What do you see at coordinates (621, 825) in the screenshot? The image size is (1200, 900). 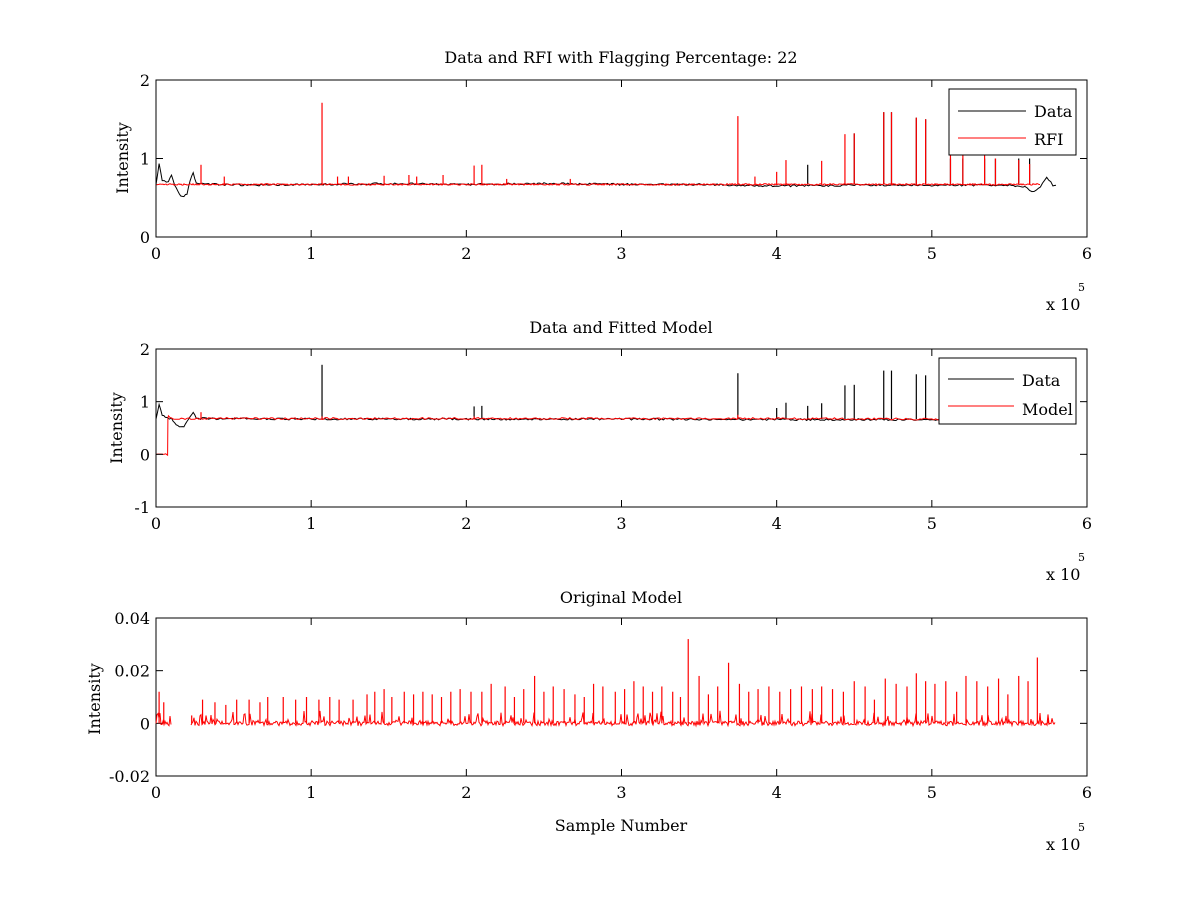 I see `x-axis-label: Sample Number` at bounding box center [621, 825].